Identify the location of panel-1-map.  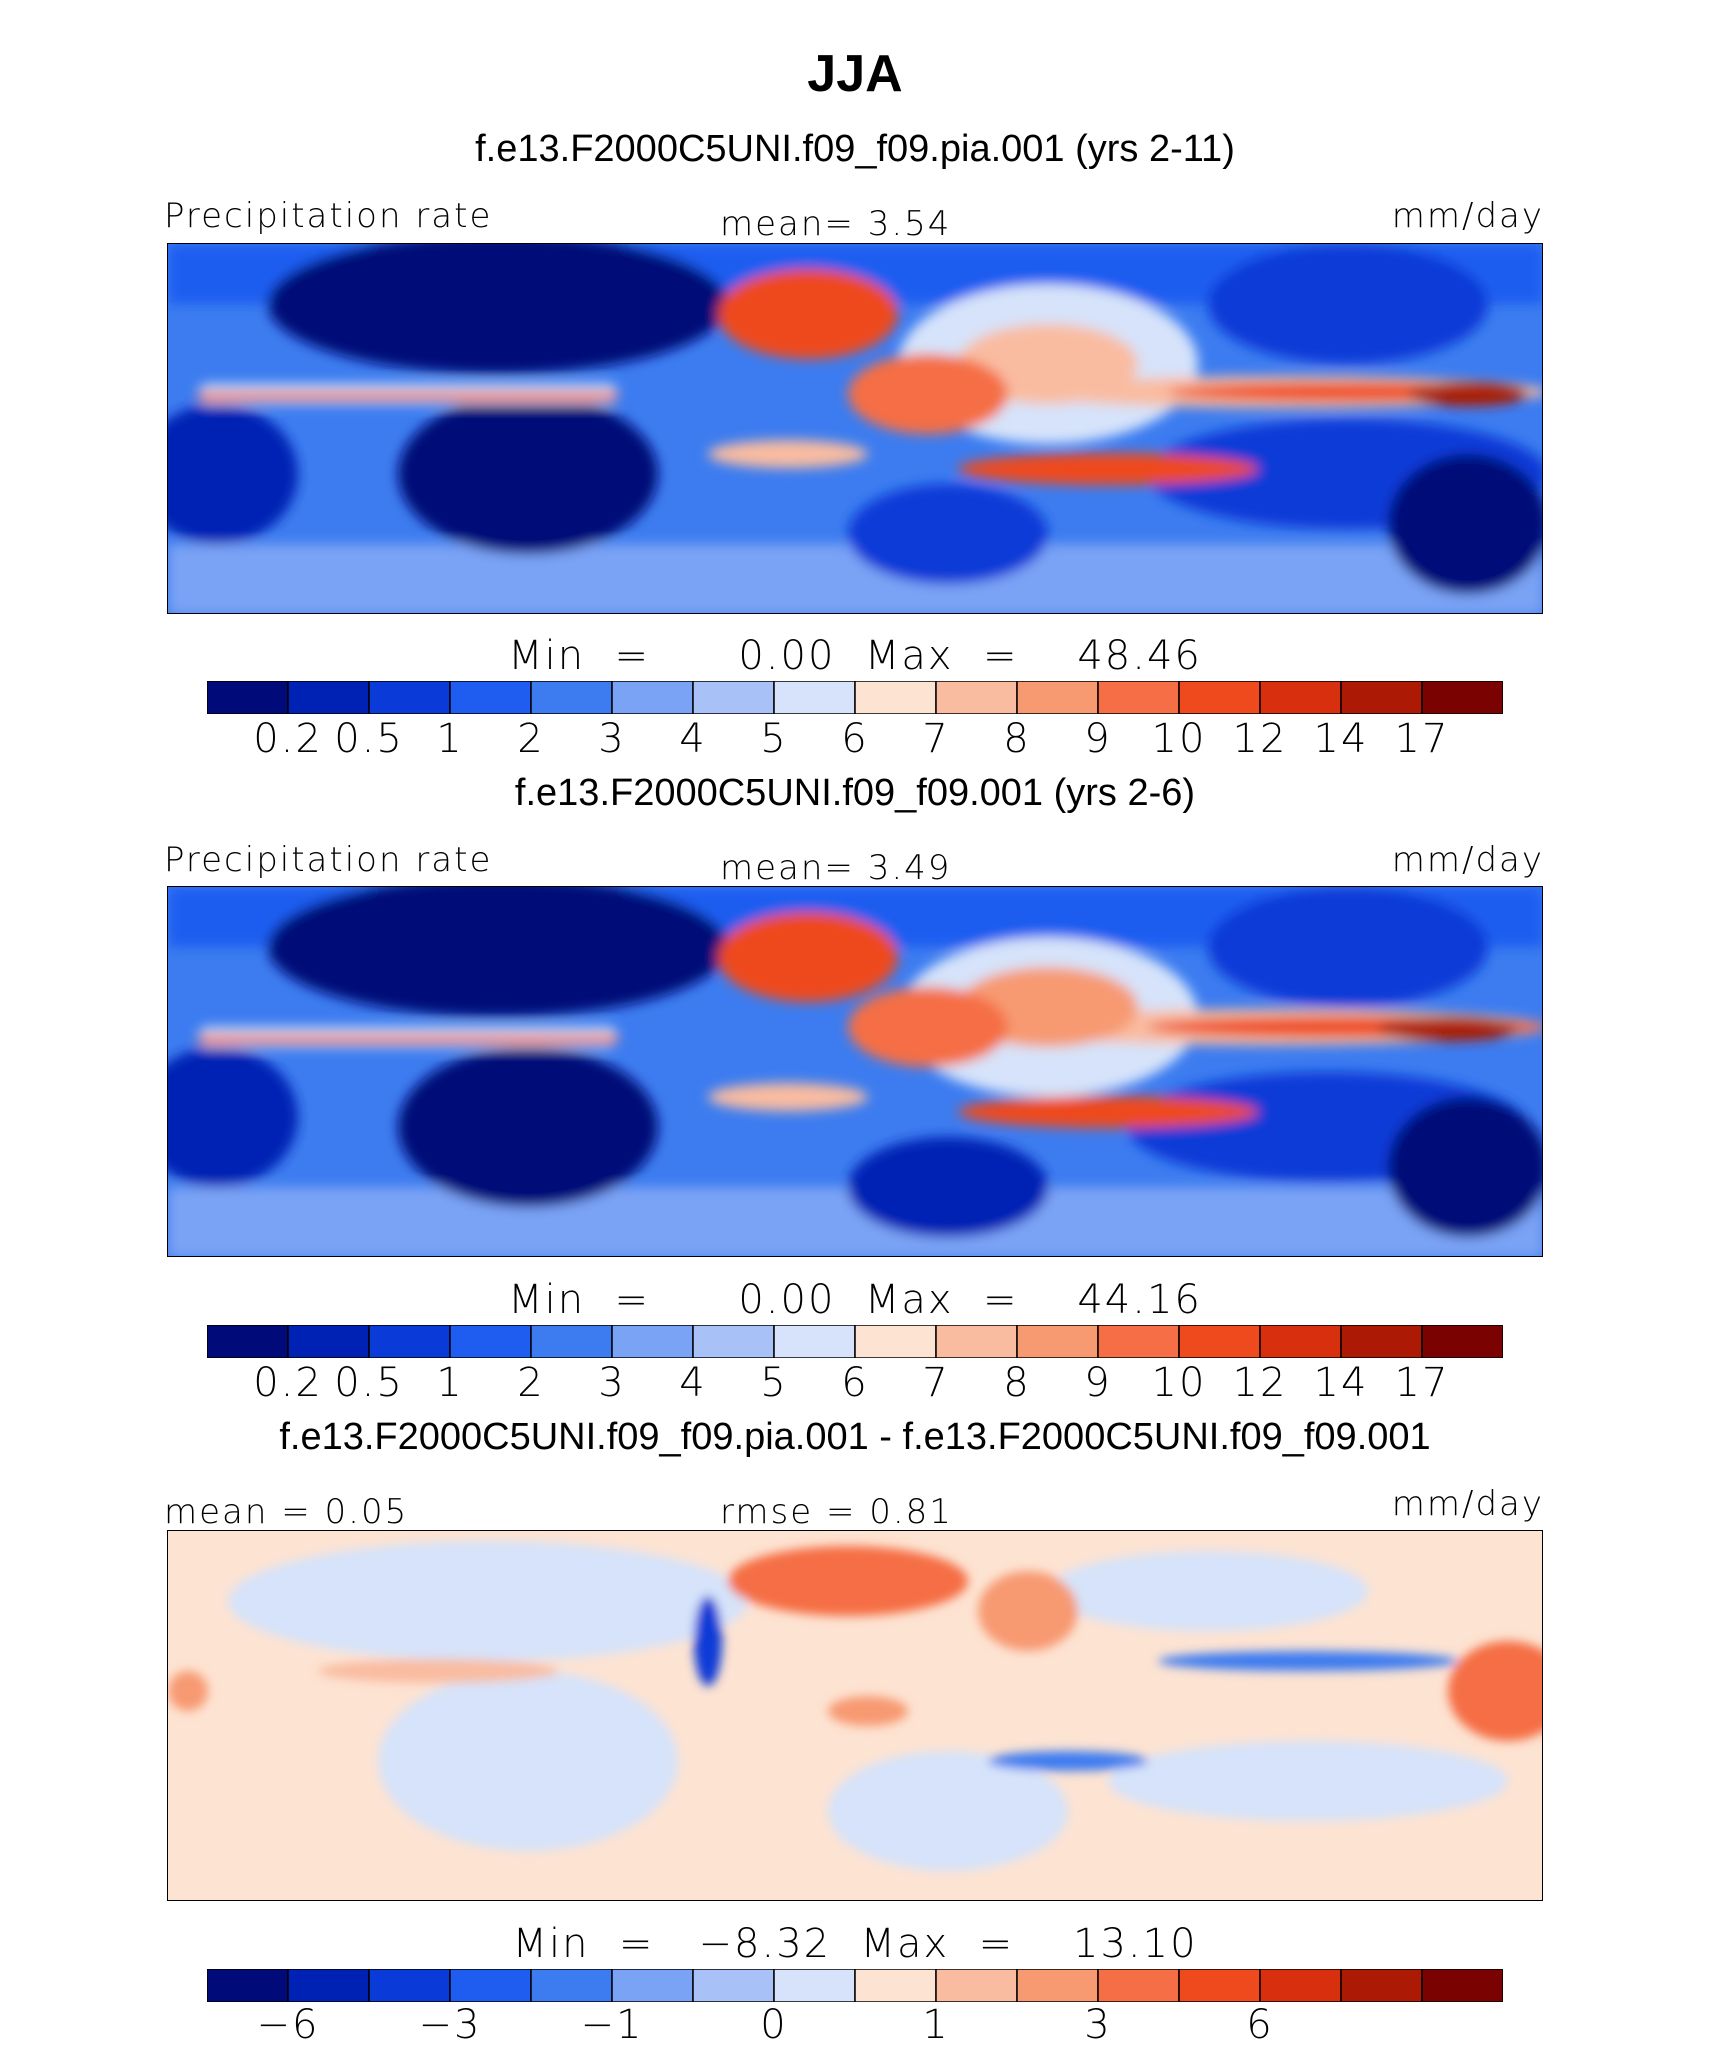
(855, 428).